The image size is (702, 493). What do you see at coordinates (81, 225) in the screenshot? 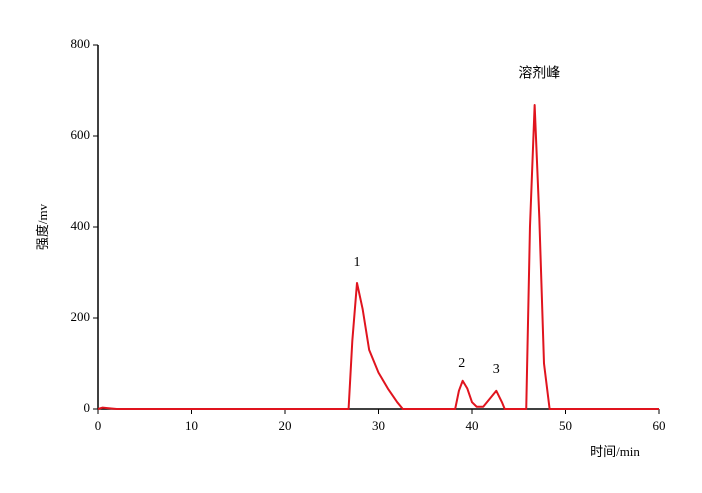
I see `y-tick-label: 400` at bounding box center [81, 225].